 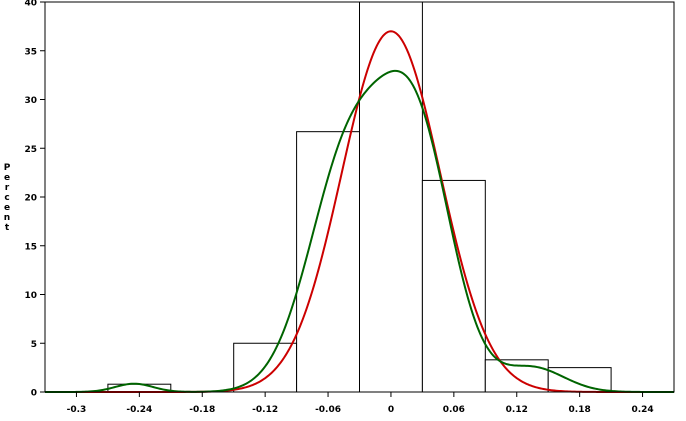 What do you see at coordinates (265, 410) in the screenshot?
I see `x-tick-label: -0.12` at bounding box center [265, 410].